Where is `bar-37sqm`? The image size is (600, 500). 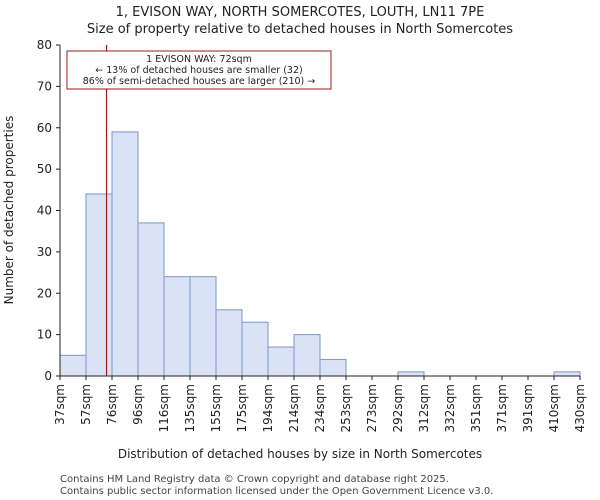
bar-37sqm is located at coordinates (73, 365).